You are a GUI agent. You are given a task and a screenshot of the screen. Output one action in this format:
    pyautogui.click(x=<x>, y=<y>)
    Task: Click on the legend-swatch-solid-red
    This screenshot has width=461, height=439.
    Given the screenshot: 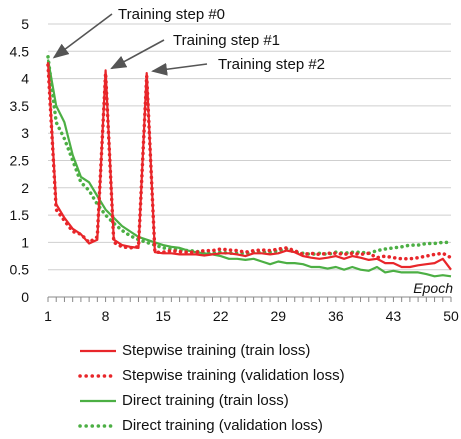 What is the action you would take?
    pyautogui.click(x=98, y=351)
    